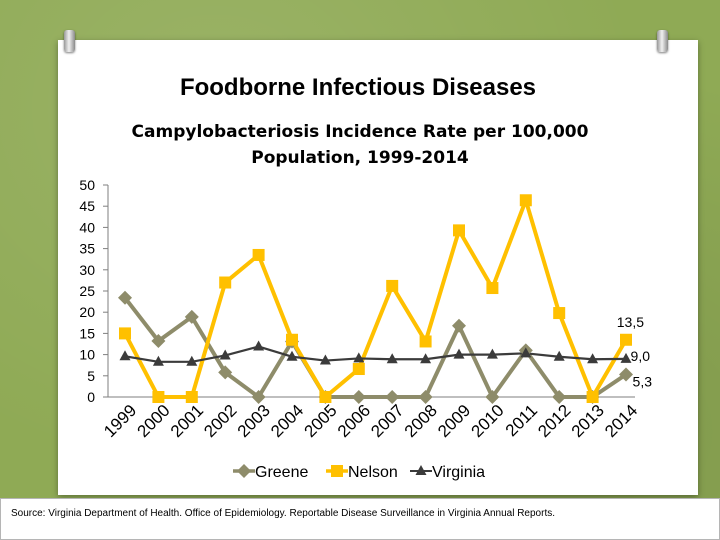  I want to click on x-tick-label: 2013, so click(588, 421).